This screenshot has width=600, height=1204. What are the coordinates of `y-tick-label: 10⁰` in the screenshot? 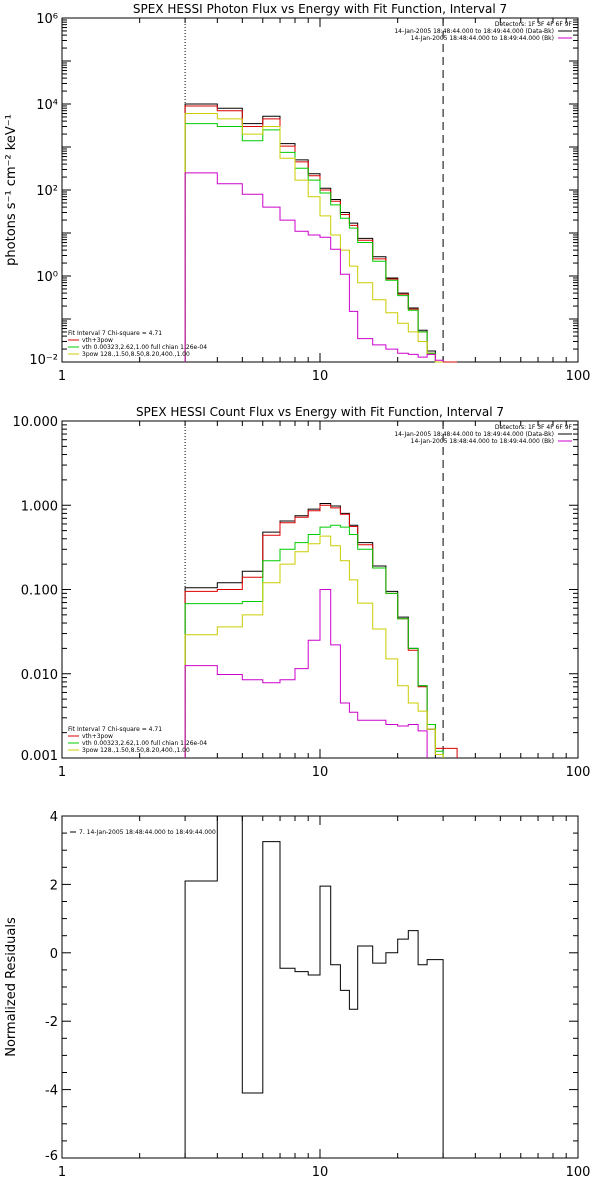 It's located at (47, 277).